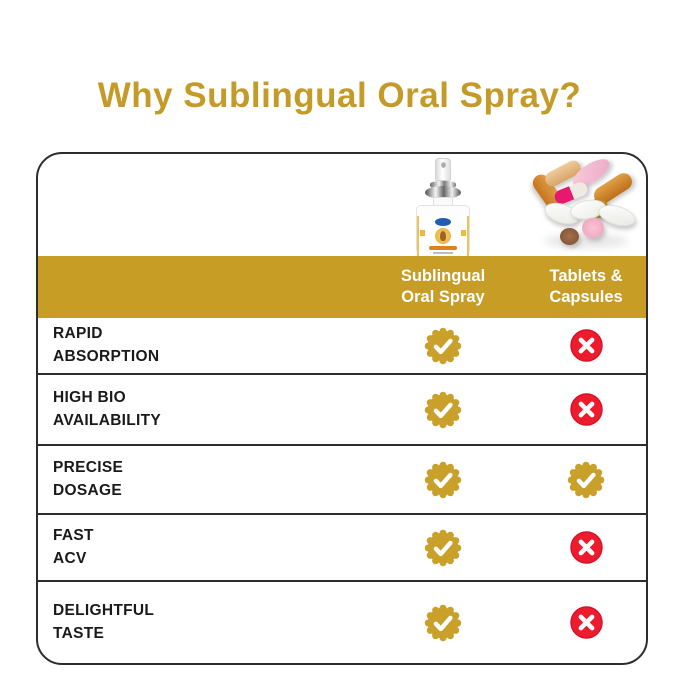 The height and width of the screenshot is (679, 679). What do you see at coordinates (463, 233) in the screenshot?
I see `bottle-label-accent-right` at bounding box center [463, 233].